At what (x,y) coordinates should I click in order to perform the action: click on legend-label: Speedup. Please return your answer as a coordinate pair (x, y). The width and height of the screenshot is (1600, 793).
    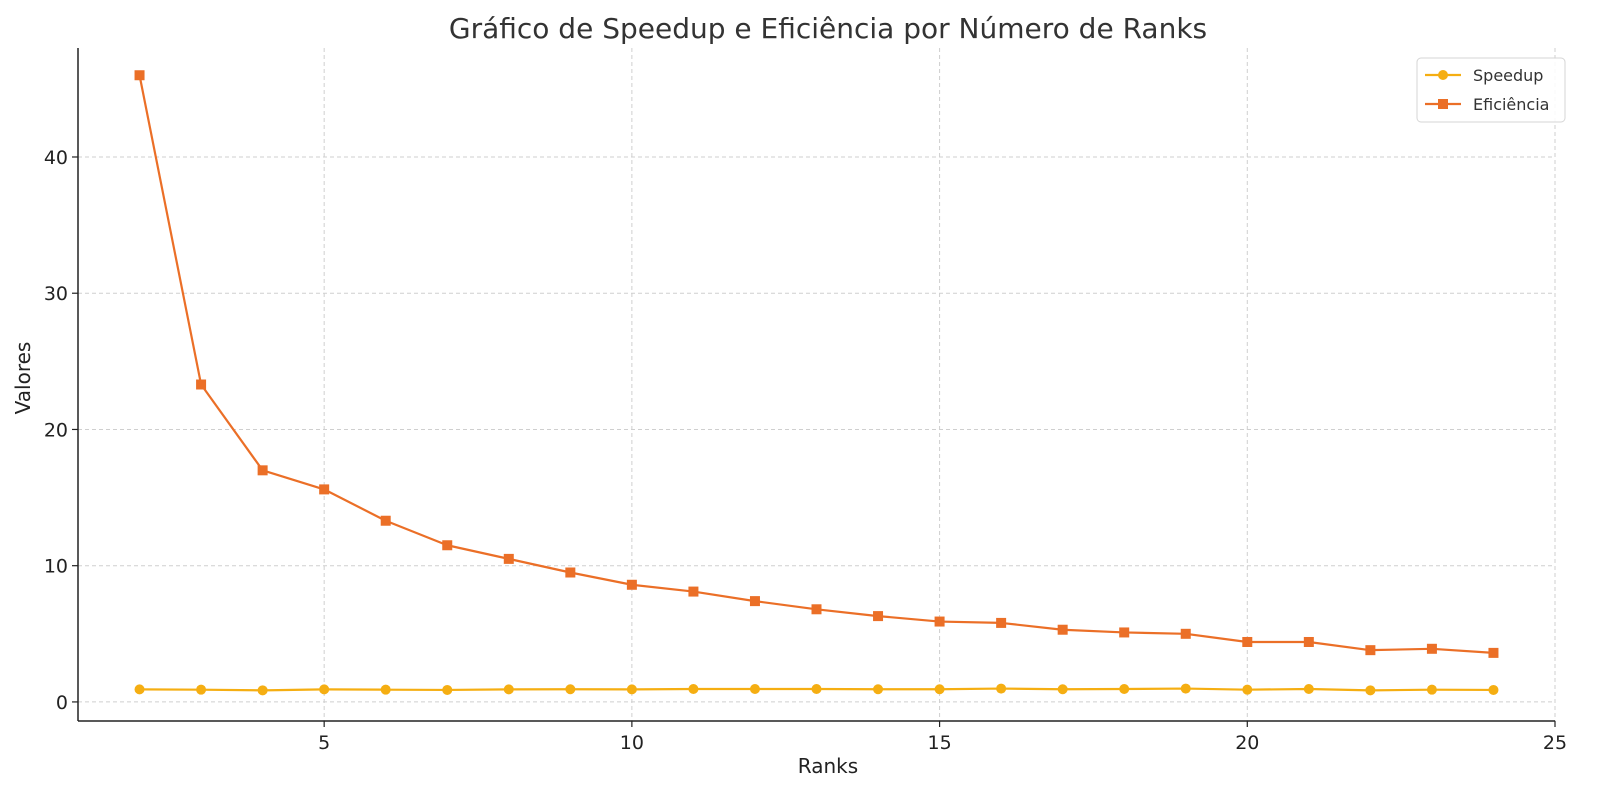
    Looking at the image, I should click on (1508, 75).